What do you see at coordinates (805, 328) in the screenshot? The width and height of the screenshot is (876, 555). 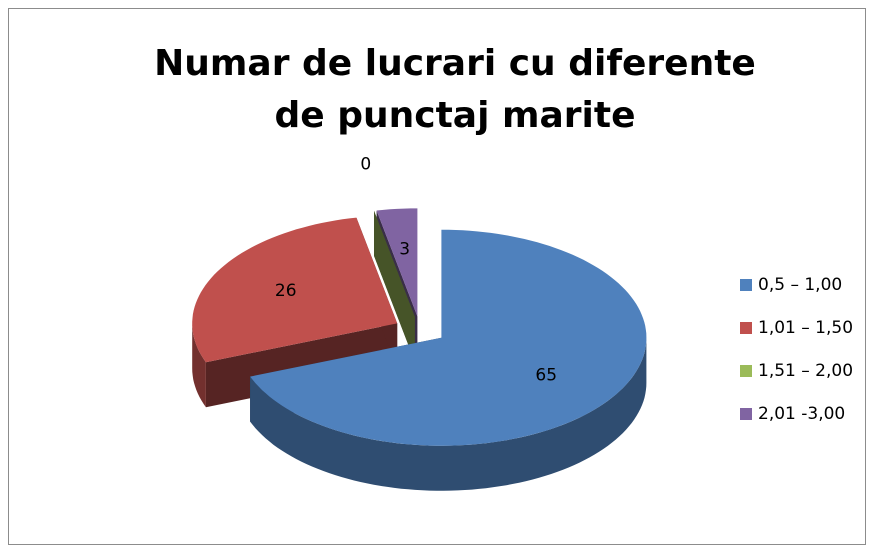 I see `legend-label: 1,01 – 1,50` at bounding box center [805, 328].